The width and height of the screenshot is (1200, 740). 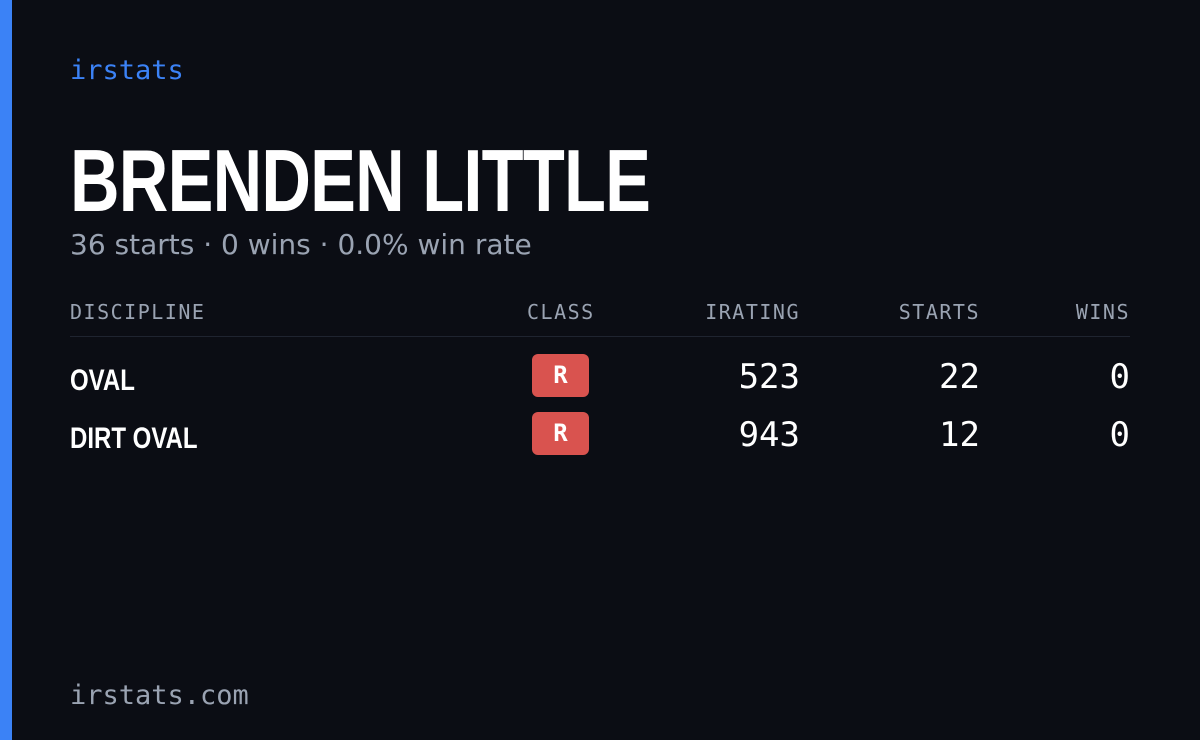 What do you see at coordinates (939, 312) in the screenshot?
I see `column-header: STARTS` at bounding box center [939, 312].